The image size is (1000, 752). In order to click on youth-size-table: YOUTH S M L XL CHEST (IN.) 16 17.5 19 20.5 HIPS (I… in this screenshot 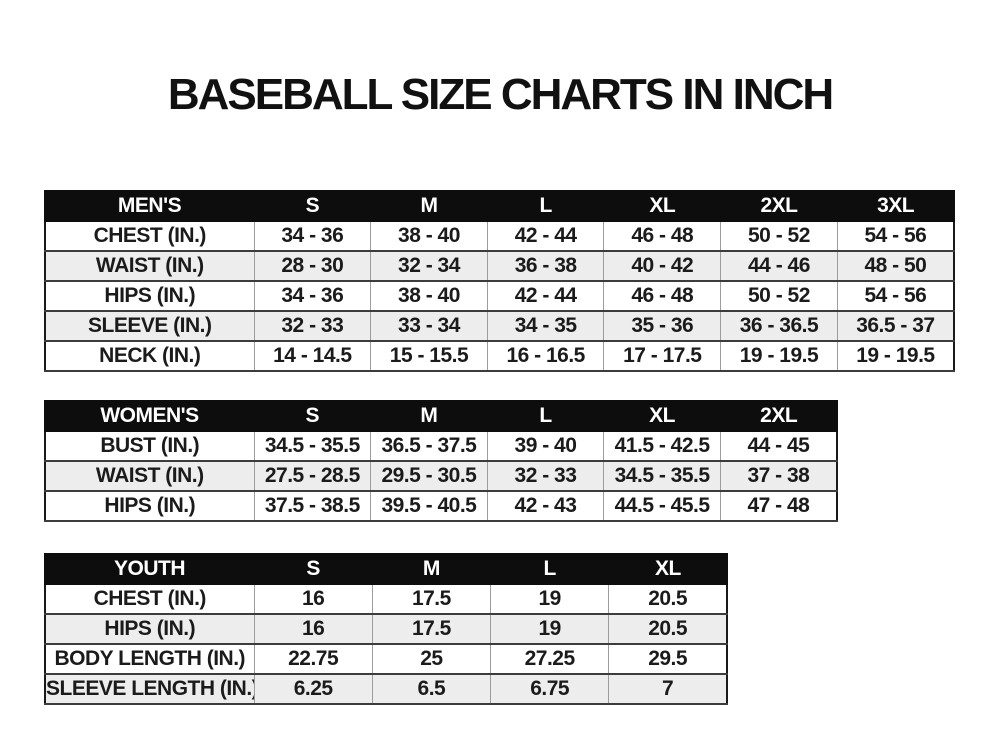, I will do `click(386, 629)`.